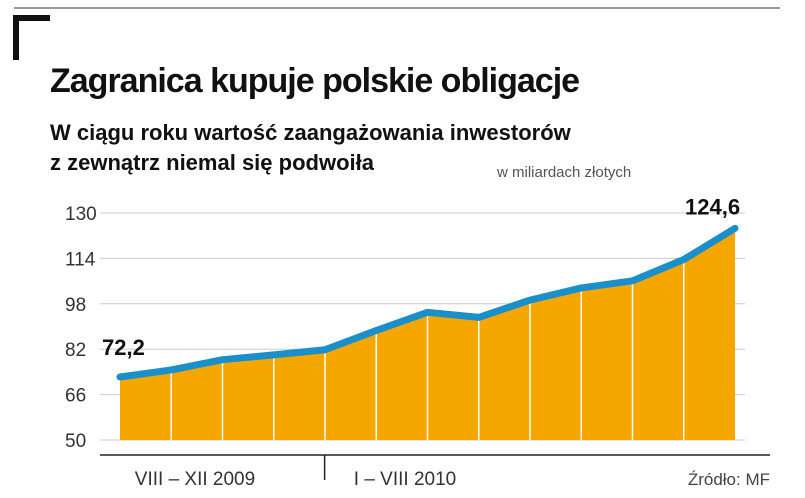 This screenshot has width=805, height=498. Describe the element at coordinates (212, 162) in the screenshot. I see `subtitle: z zewnątrz niemal się podwoiła` at that location.